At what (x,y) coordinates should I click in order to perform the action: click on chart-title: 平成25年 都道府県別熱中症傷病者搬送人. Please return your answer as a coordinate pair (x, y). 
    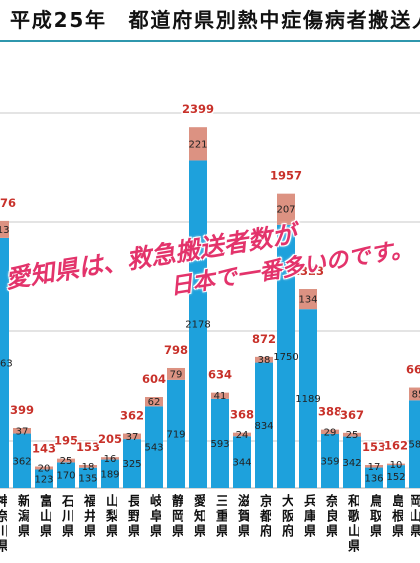
    Looking at the image, I should click on (215, 20).